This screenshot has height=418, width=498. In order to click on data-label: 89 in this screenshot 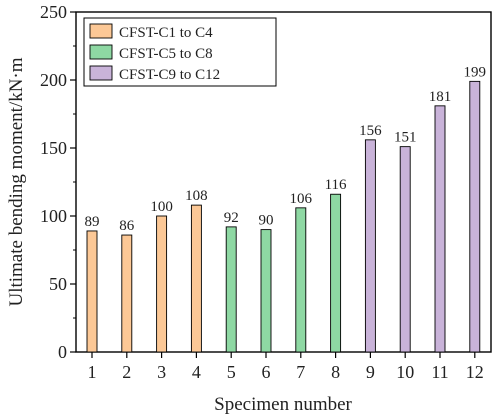, I will do `click(92, 222)`.